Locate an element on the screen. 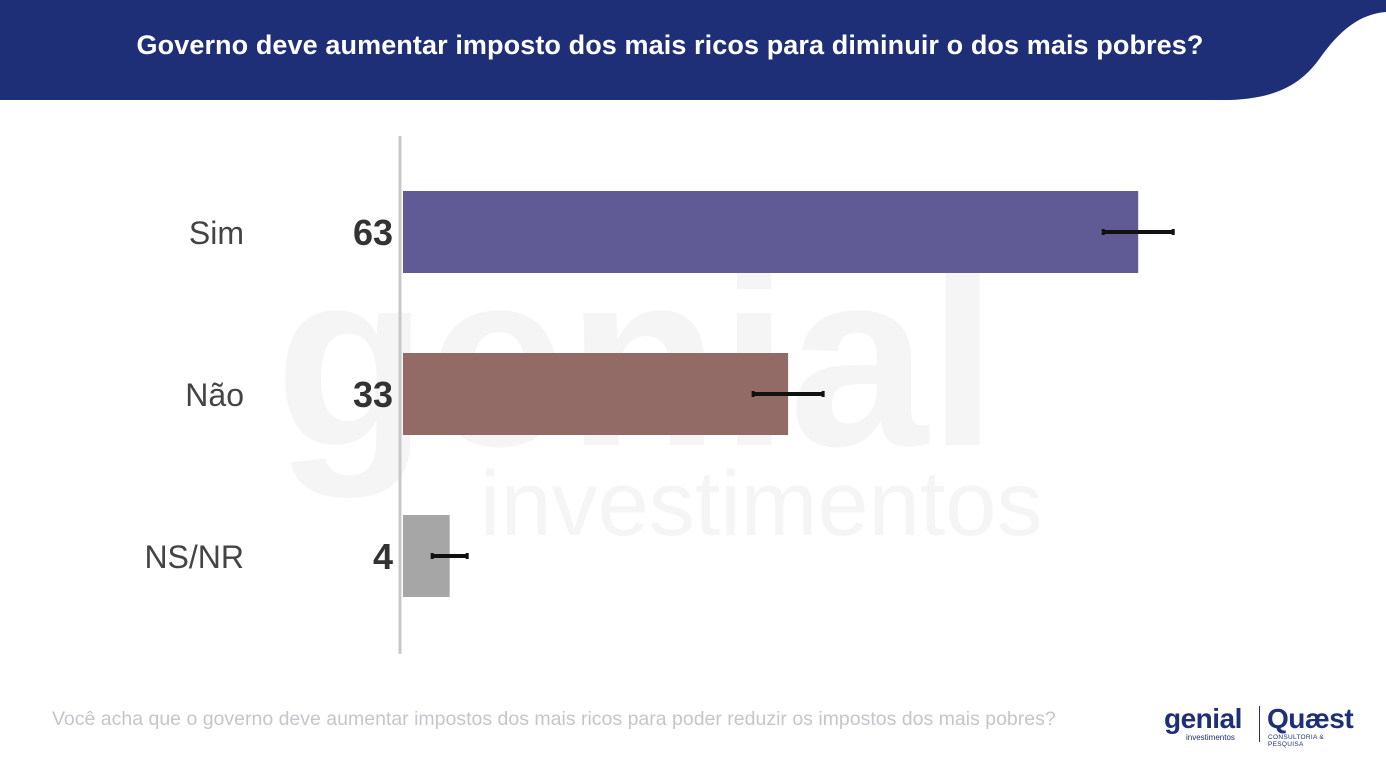  category-label-0: Sim is located at coordinates (216, 233).